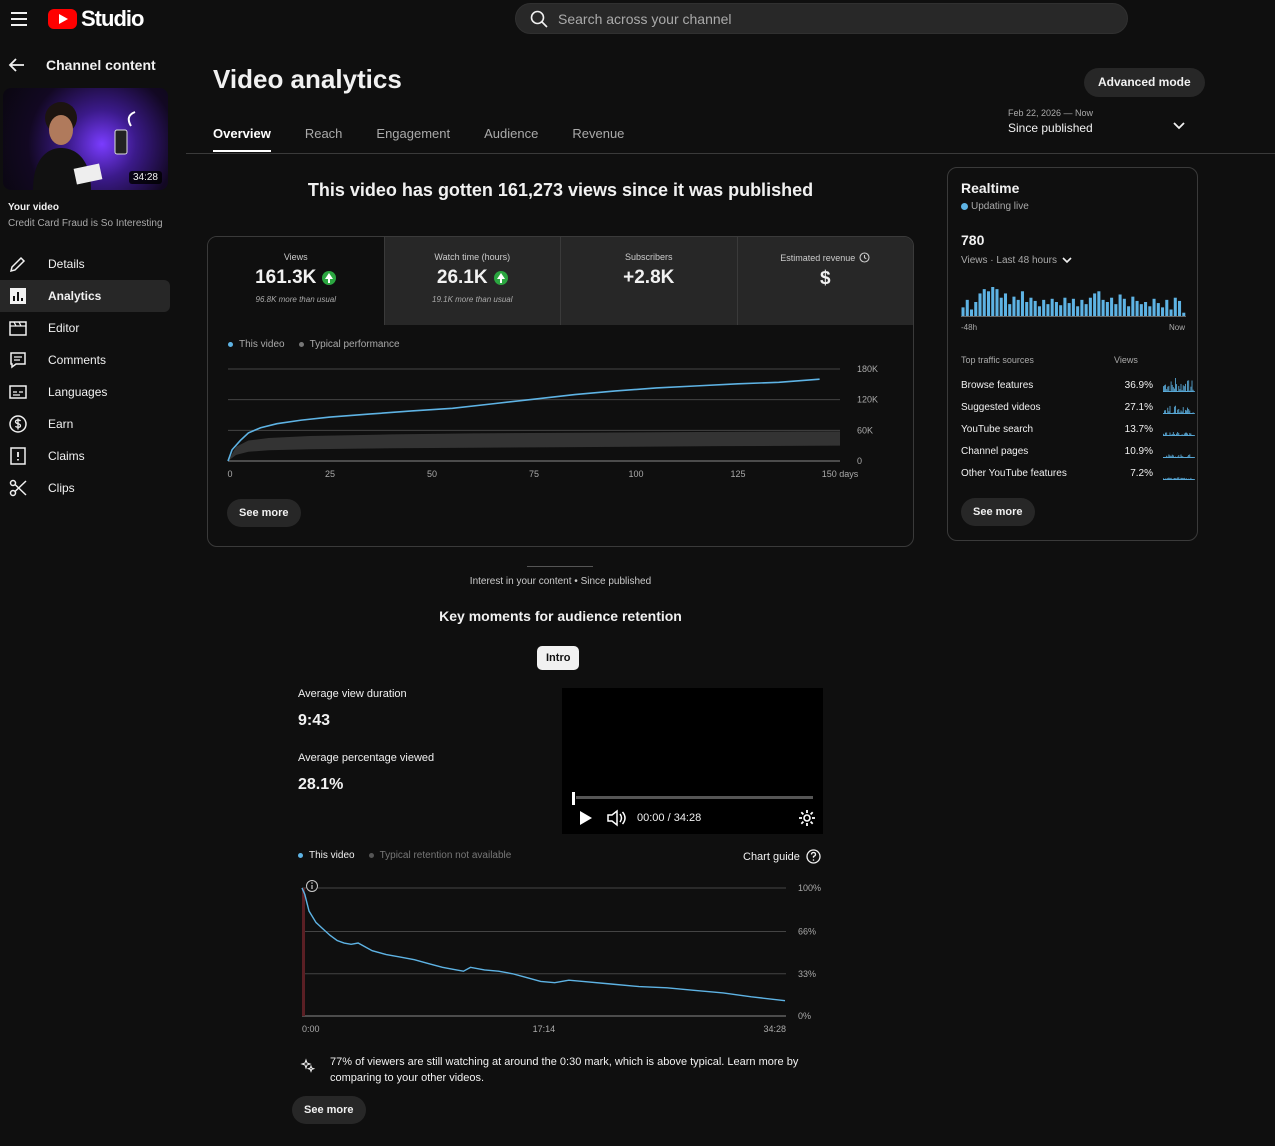 The image size is (1275, 1146). Describe the element at coordinates (85, 328) in the screenshot. I see `sidebar-item-editor: Editor` at that location.